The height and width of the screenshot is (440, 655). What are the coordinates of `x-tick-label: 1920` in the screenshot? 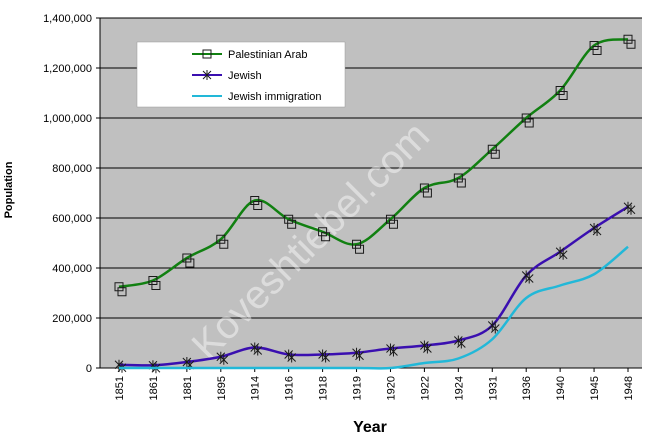 It's located at (391, 388).